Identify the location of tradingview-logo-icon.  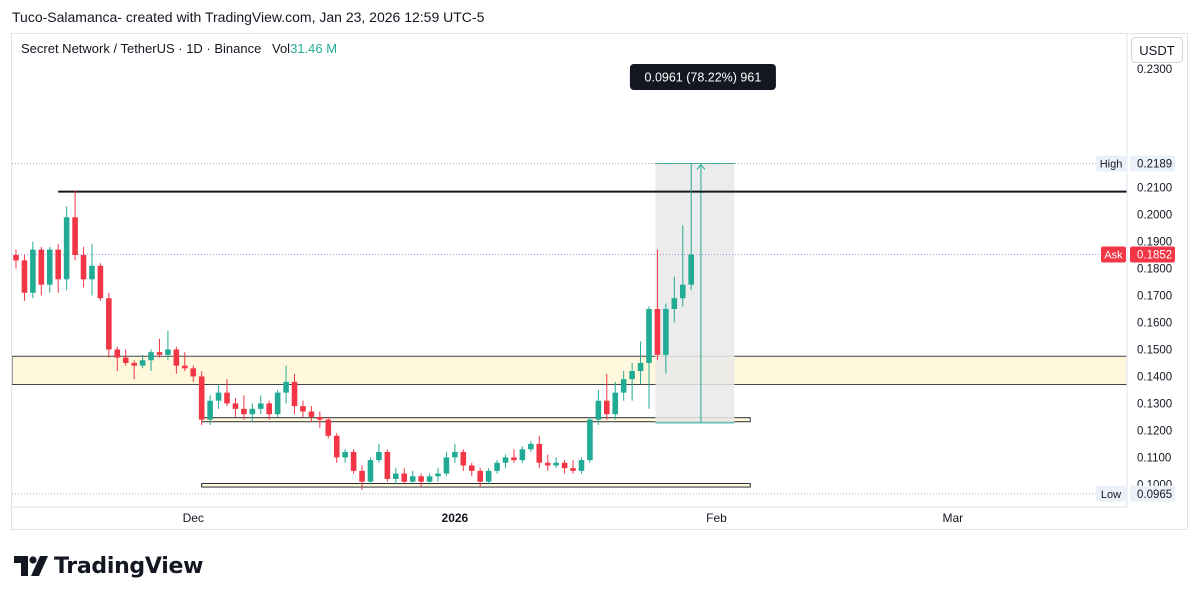
(31, 566).